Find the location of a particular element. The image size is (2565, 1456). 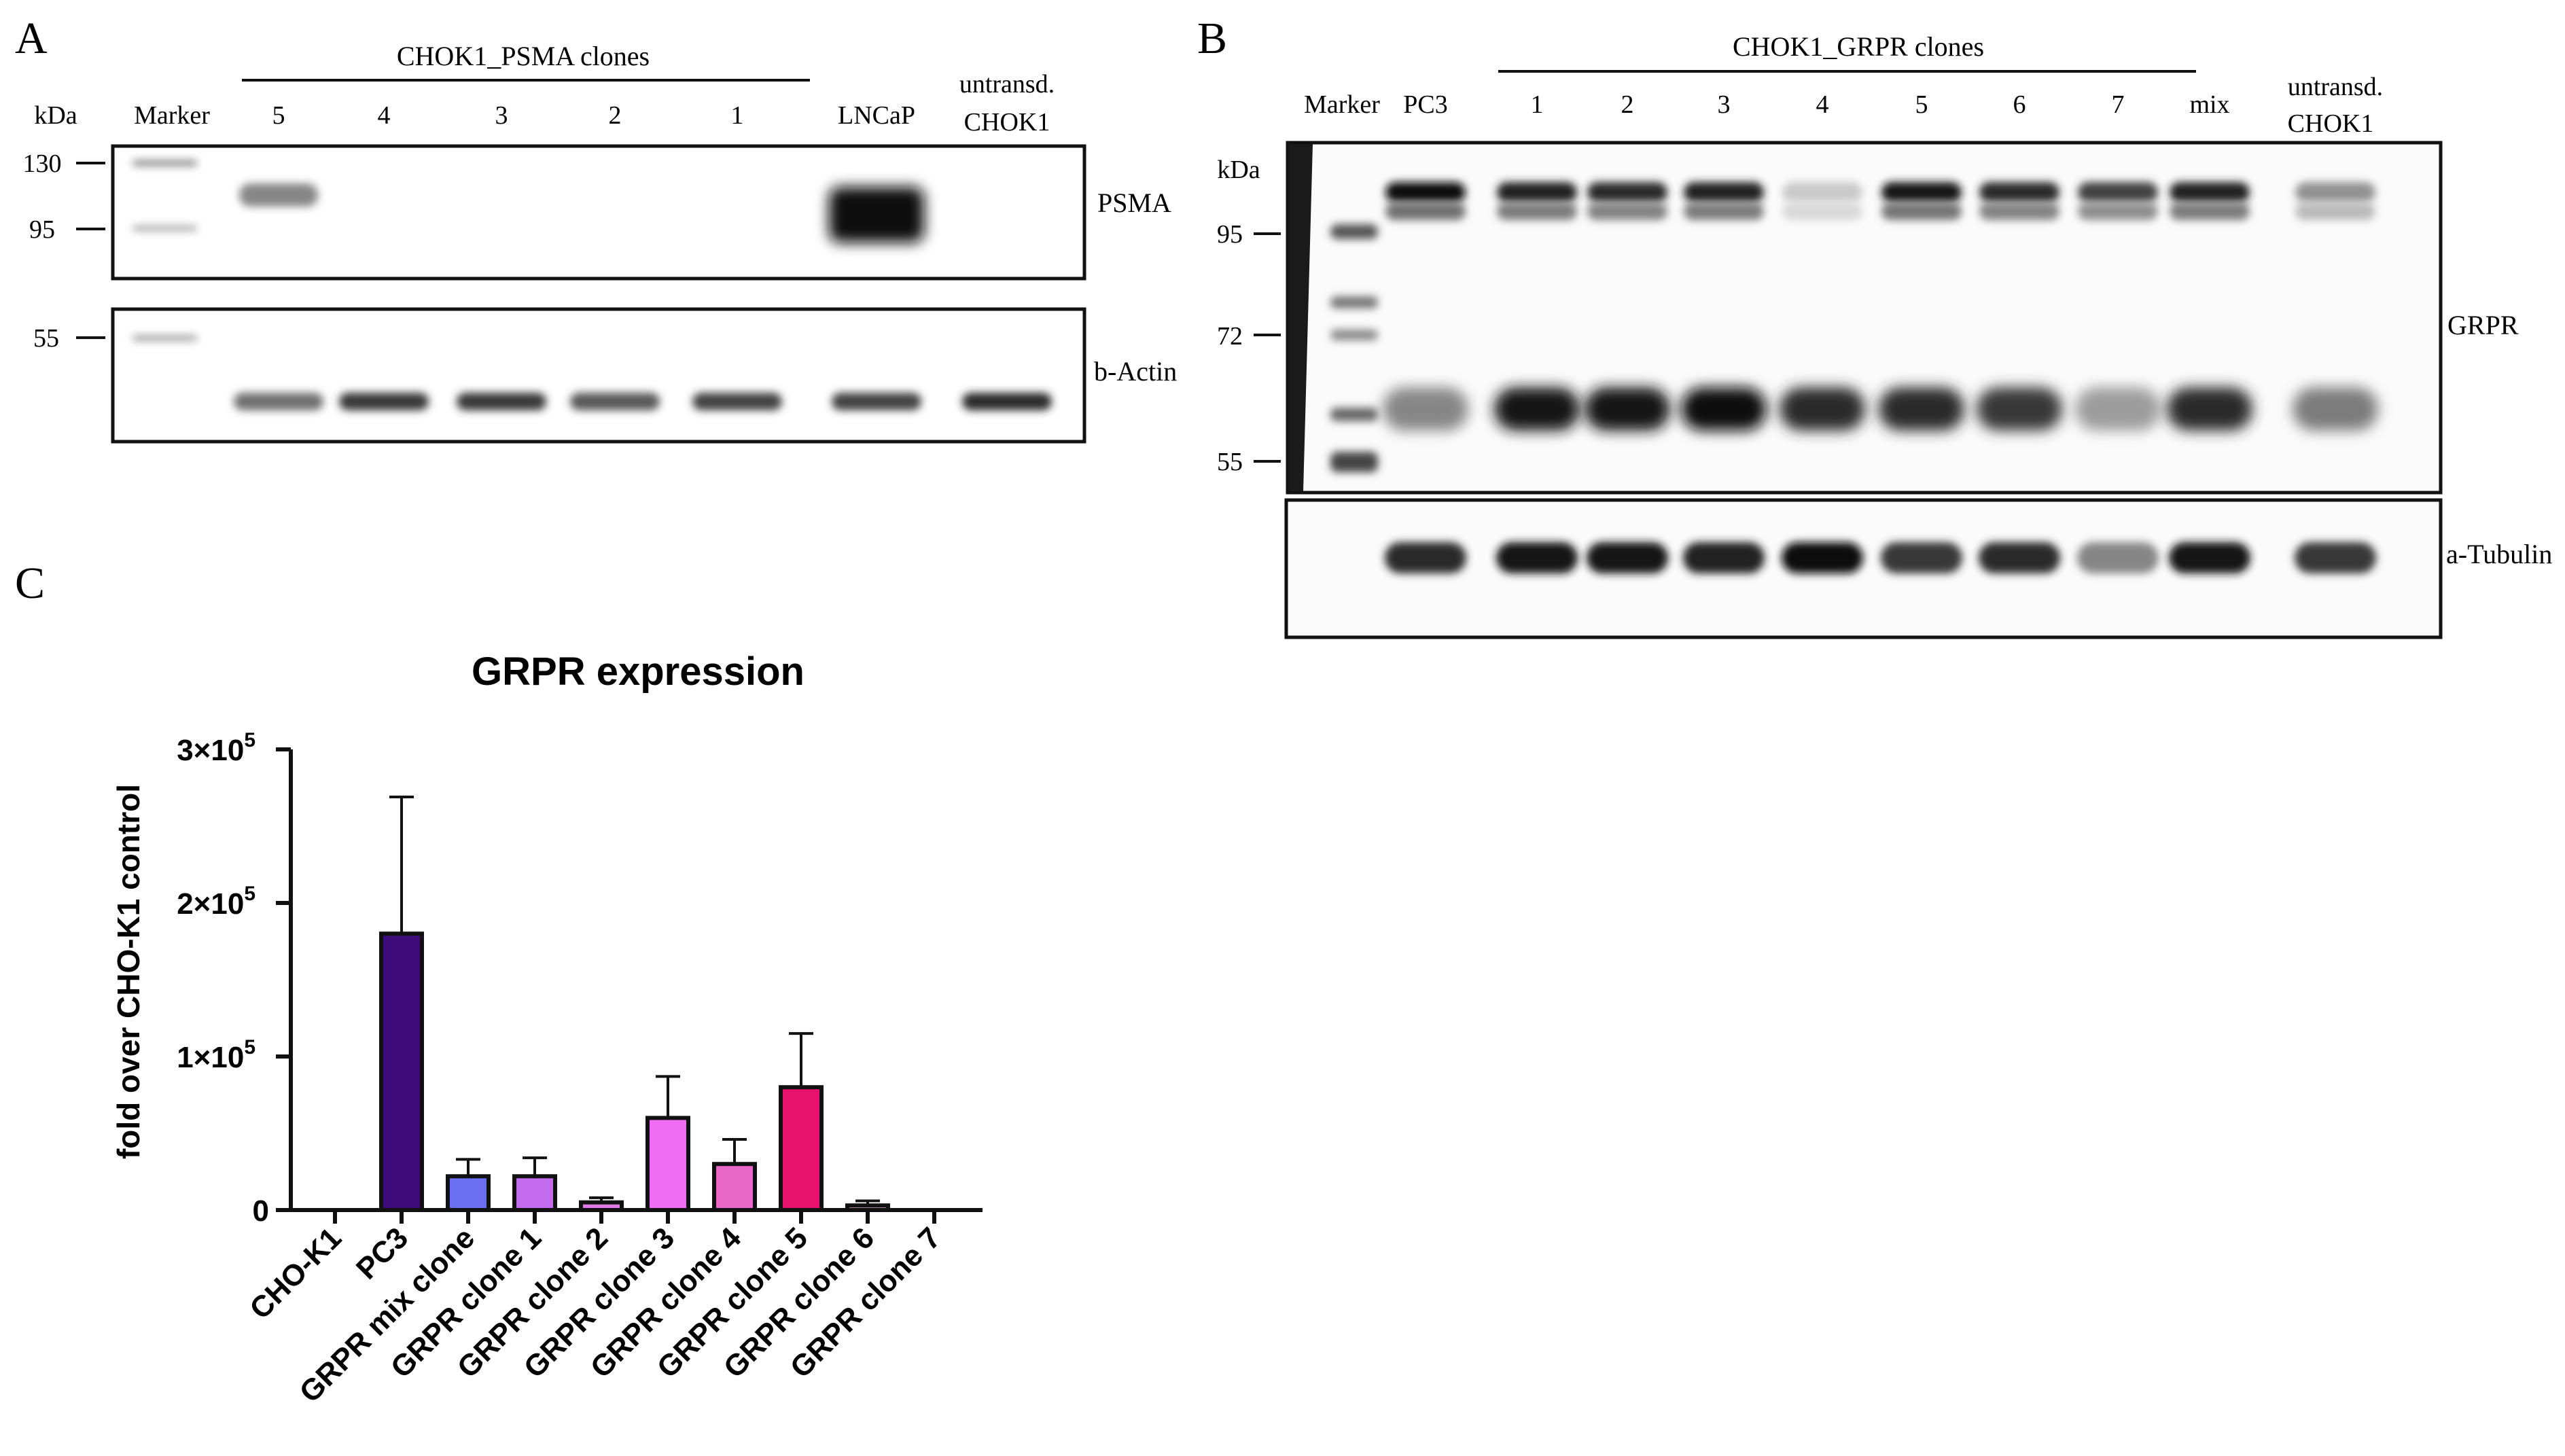

panel-a-lane-label: 3 is located at coordinates (502, 116).